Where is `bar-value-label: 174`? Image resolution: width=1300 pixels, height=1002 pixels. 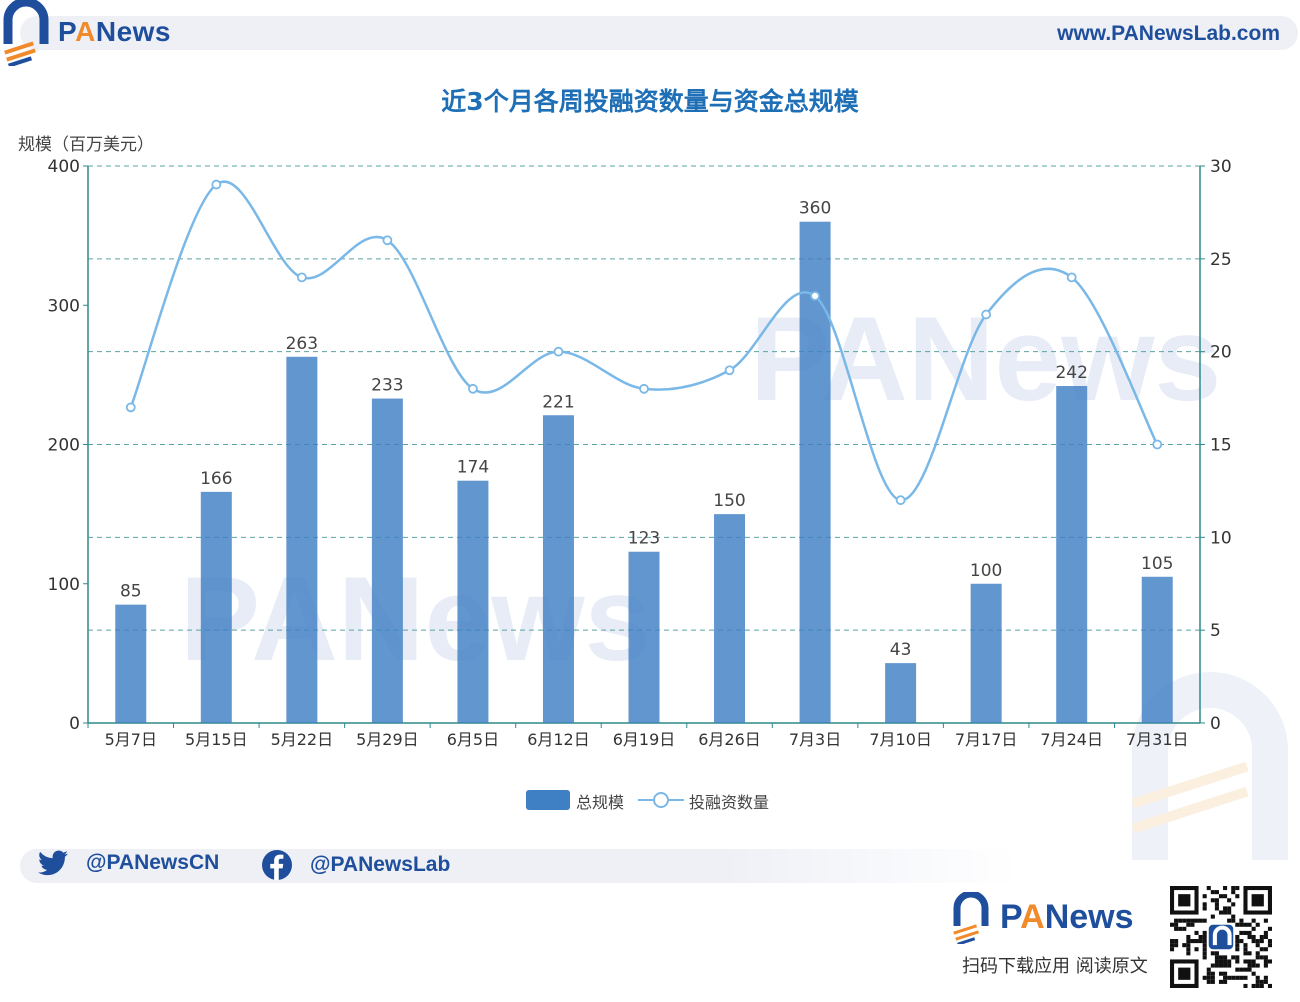 bar-value-label: 174 is located at coordinates (473, 468).